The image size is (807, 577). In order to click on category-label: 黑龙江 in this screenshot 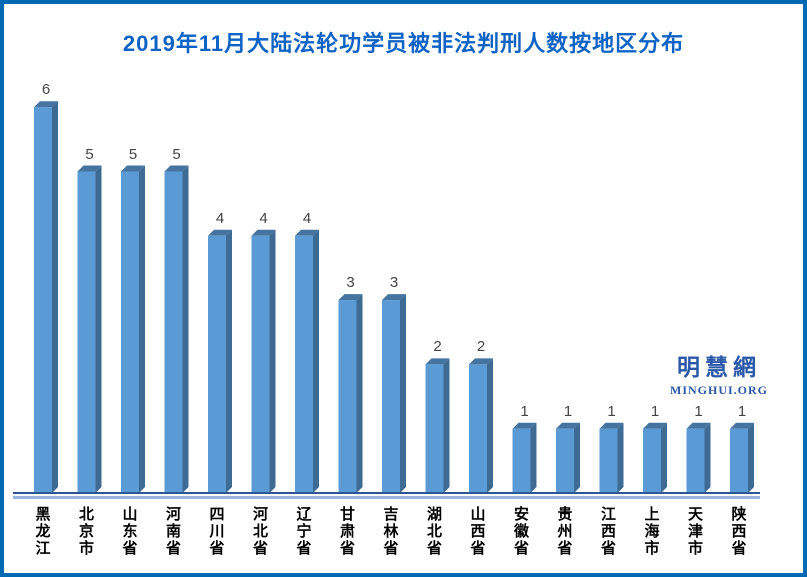, I will do `click(43, 532)`.